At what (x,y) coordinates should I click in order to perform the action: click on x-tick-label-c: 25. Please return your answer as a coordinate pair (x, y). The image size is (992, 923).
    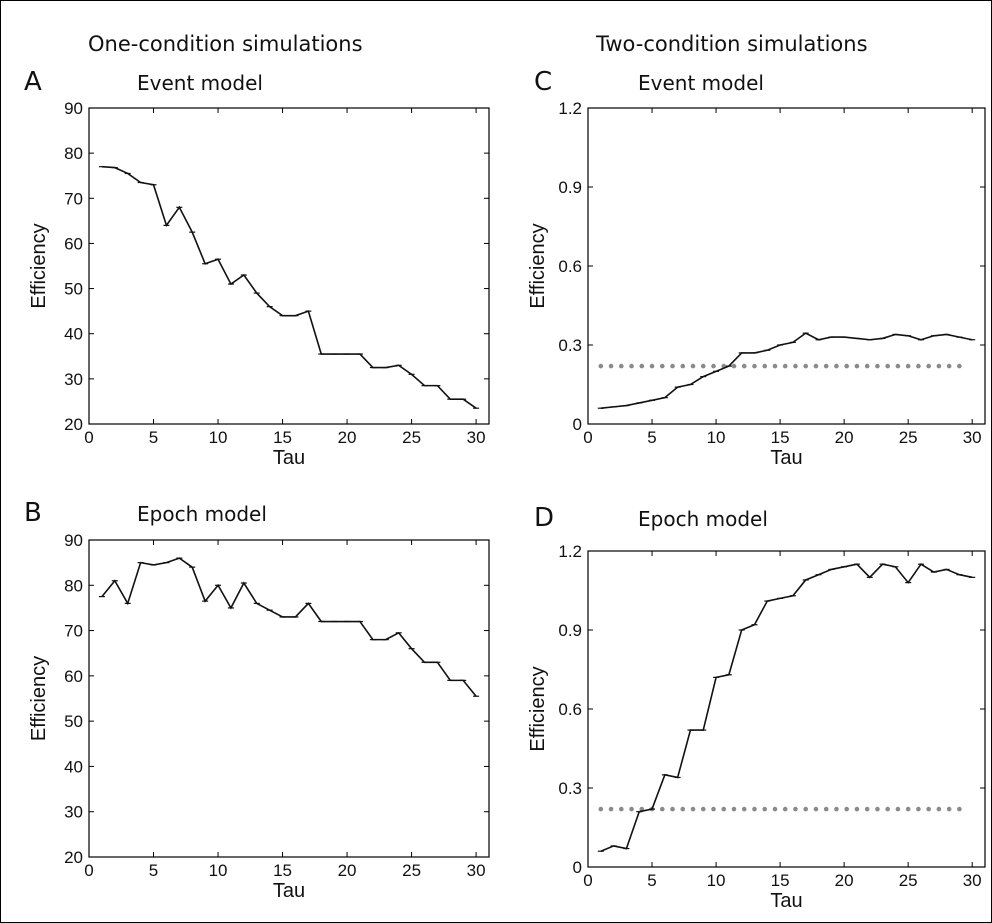
    Looking at the image, I should click on (908, 437).